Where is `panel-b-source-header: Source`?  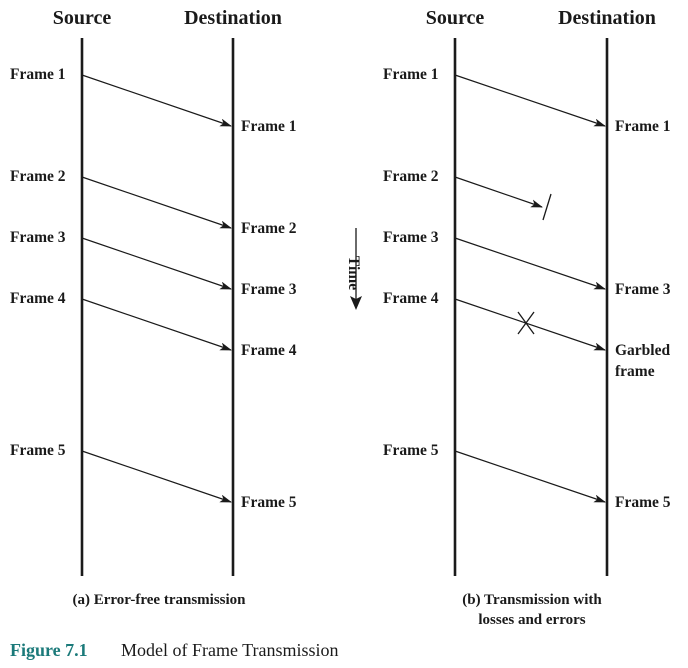
panel-b-source-header: Source is located at coordinates (455, 18).